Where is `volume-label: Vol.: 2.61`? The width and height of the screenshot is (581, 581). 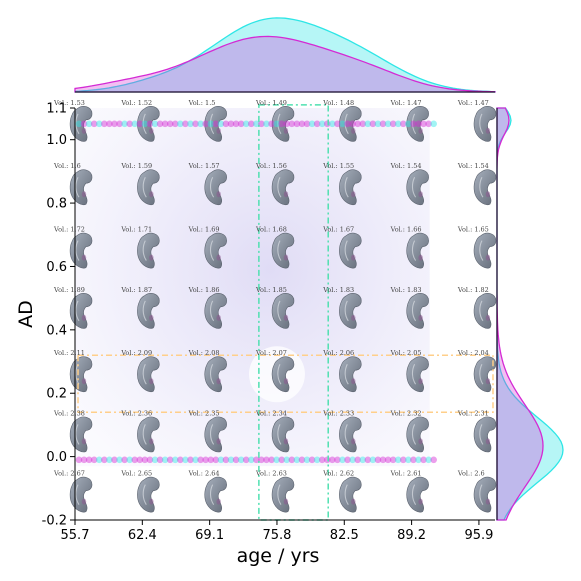 volume-label: Vol.: 2.61 is located at coordinates (406, 474).